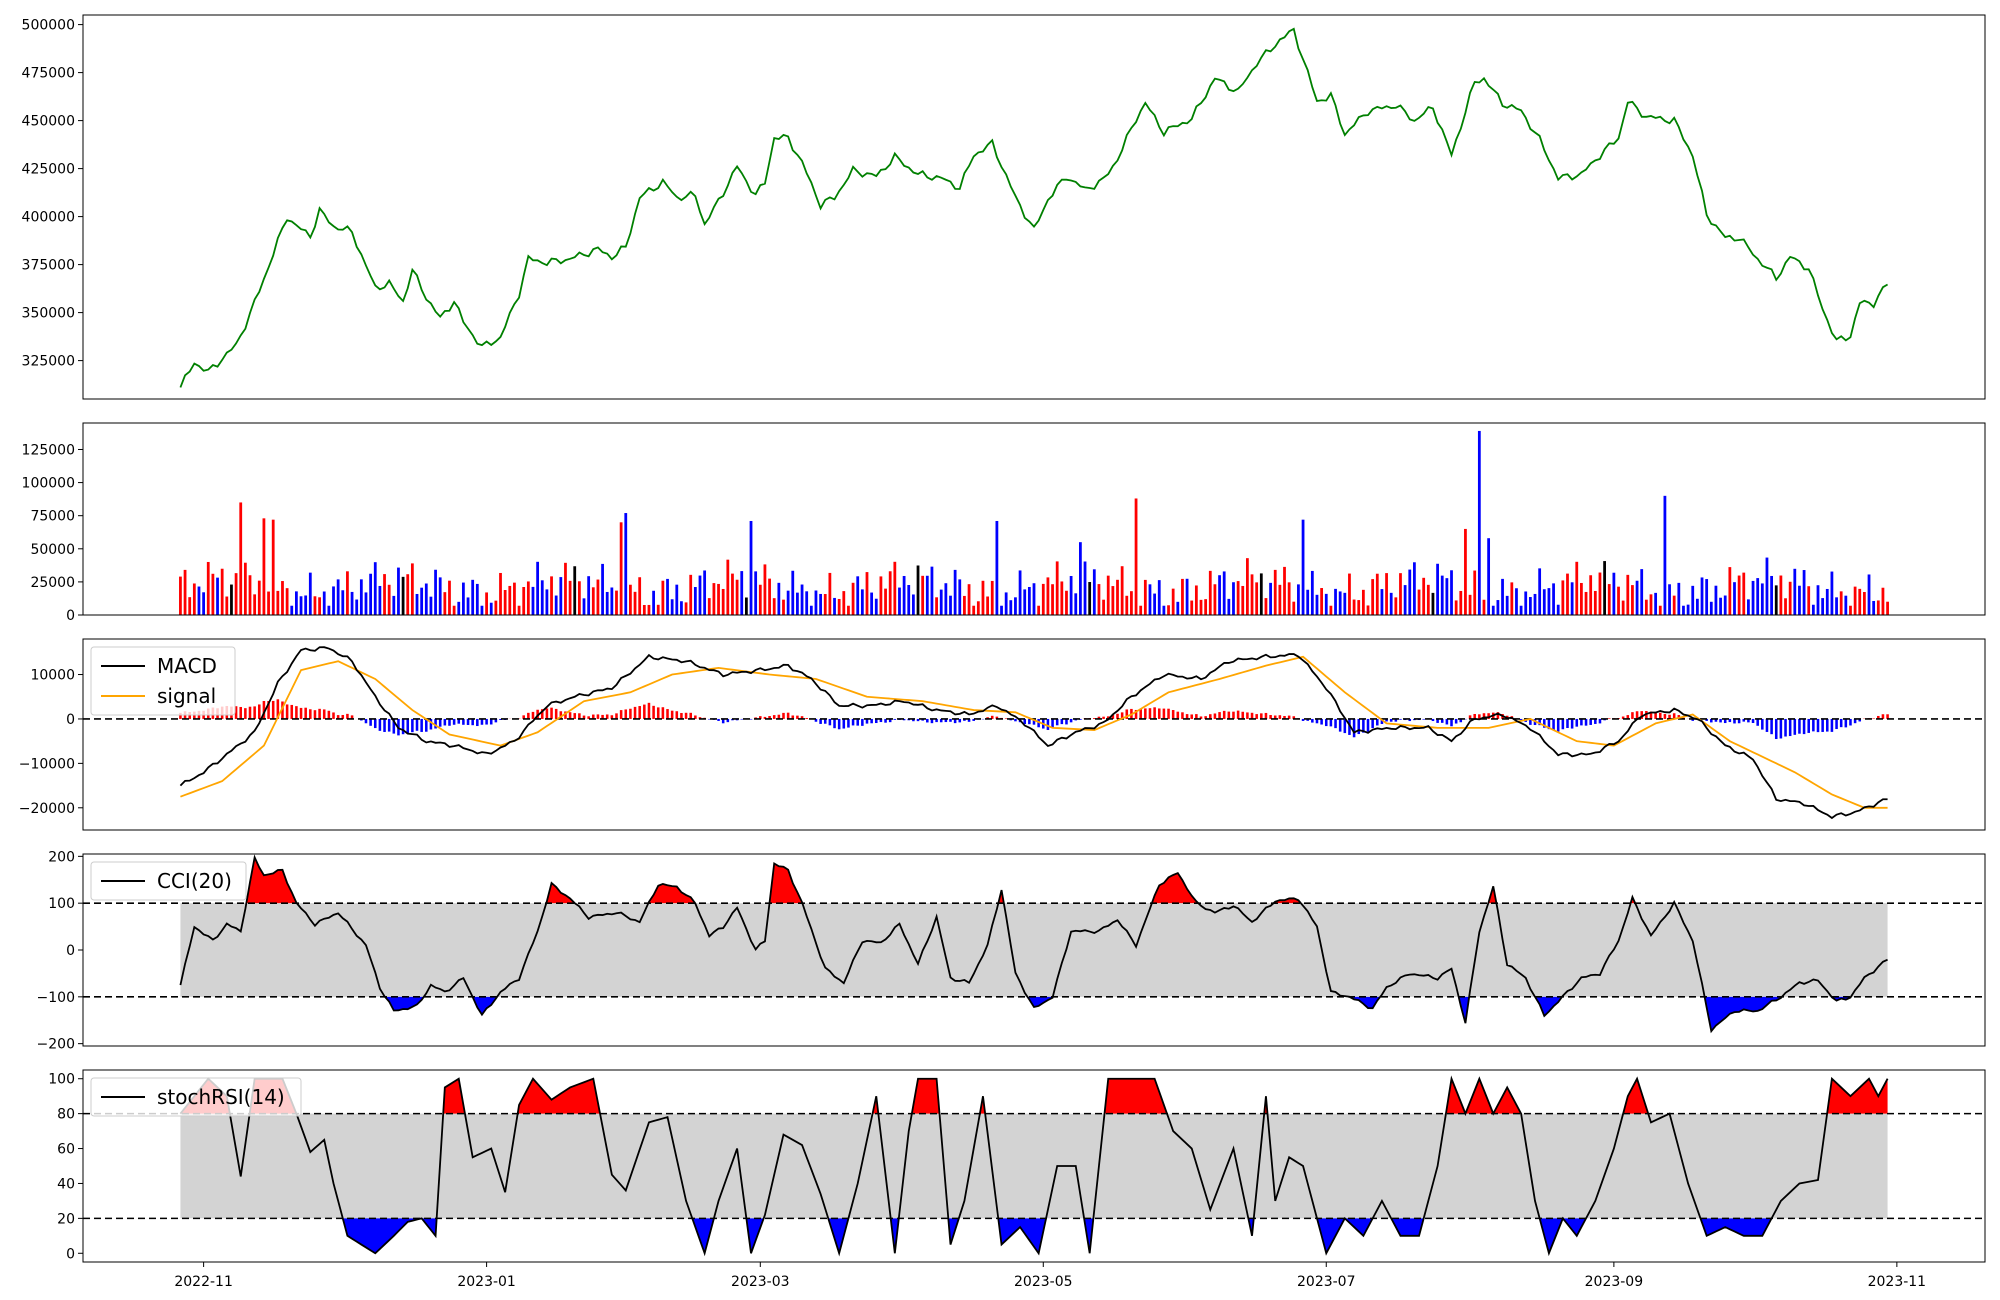 The image size is (2000, 1300). What do you see at coordinates (48, 218) in the screenshot?
I see `y-tick-label: 400000` at bounding box center [48, 218].